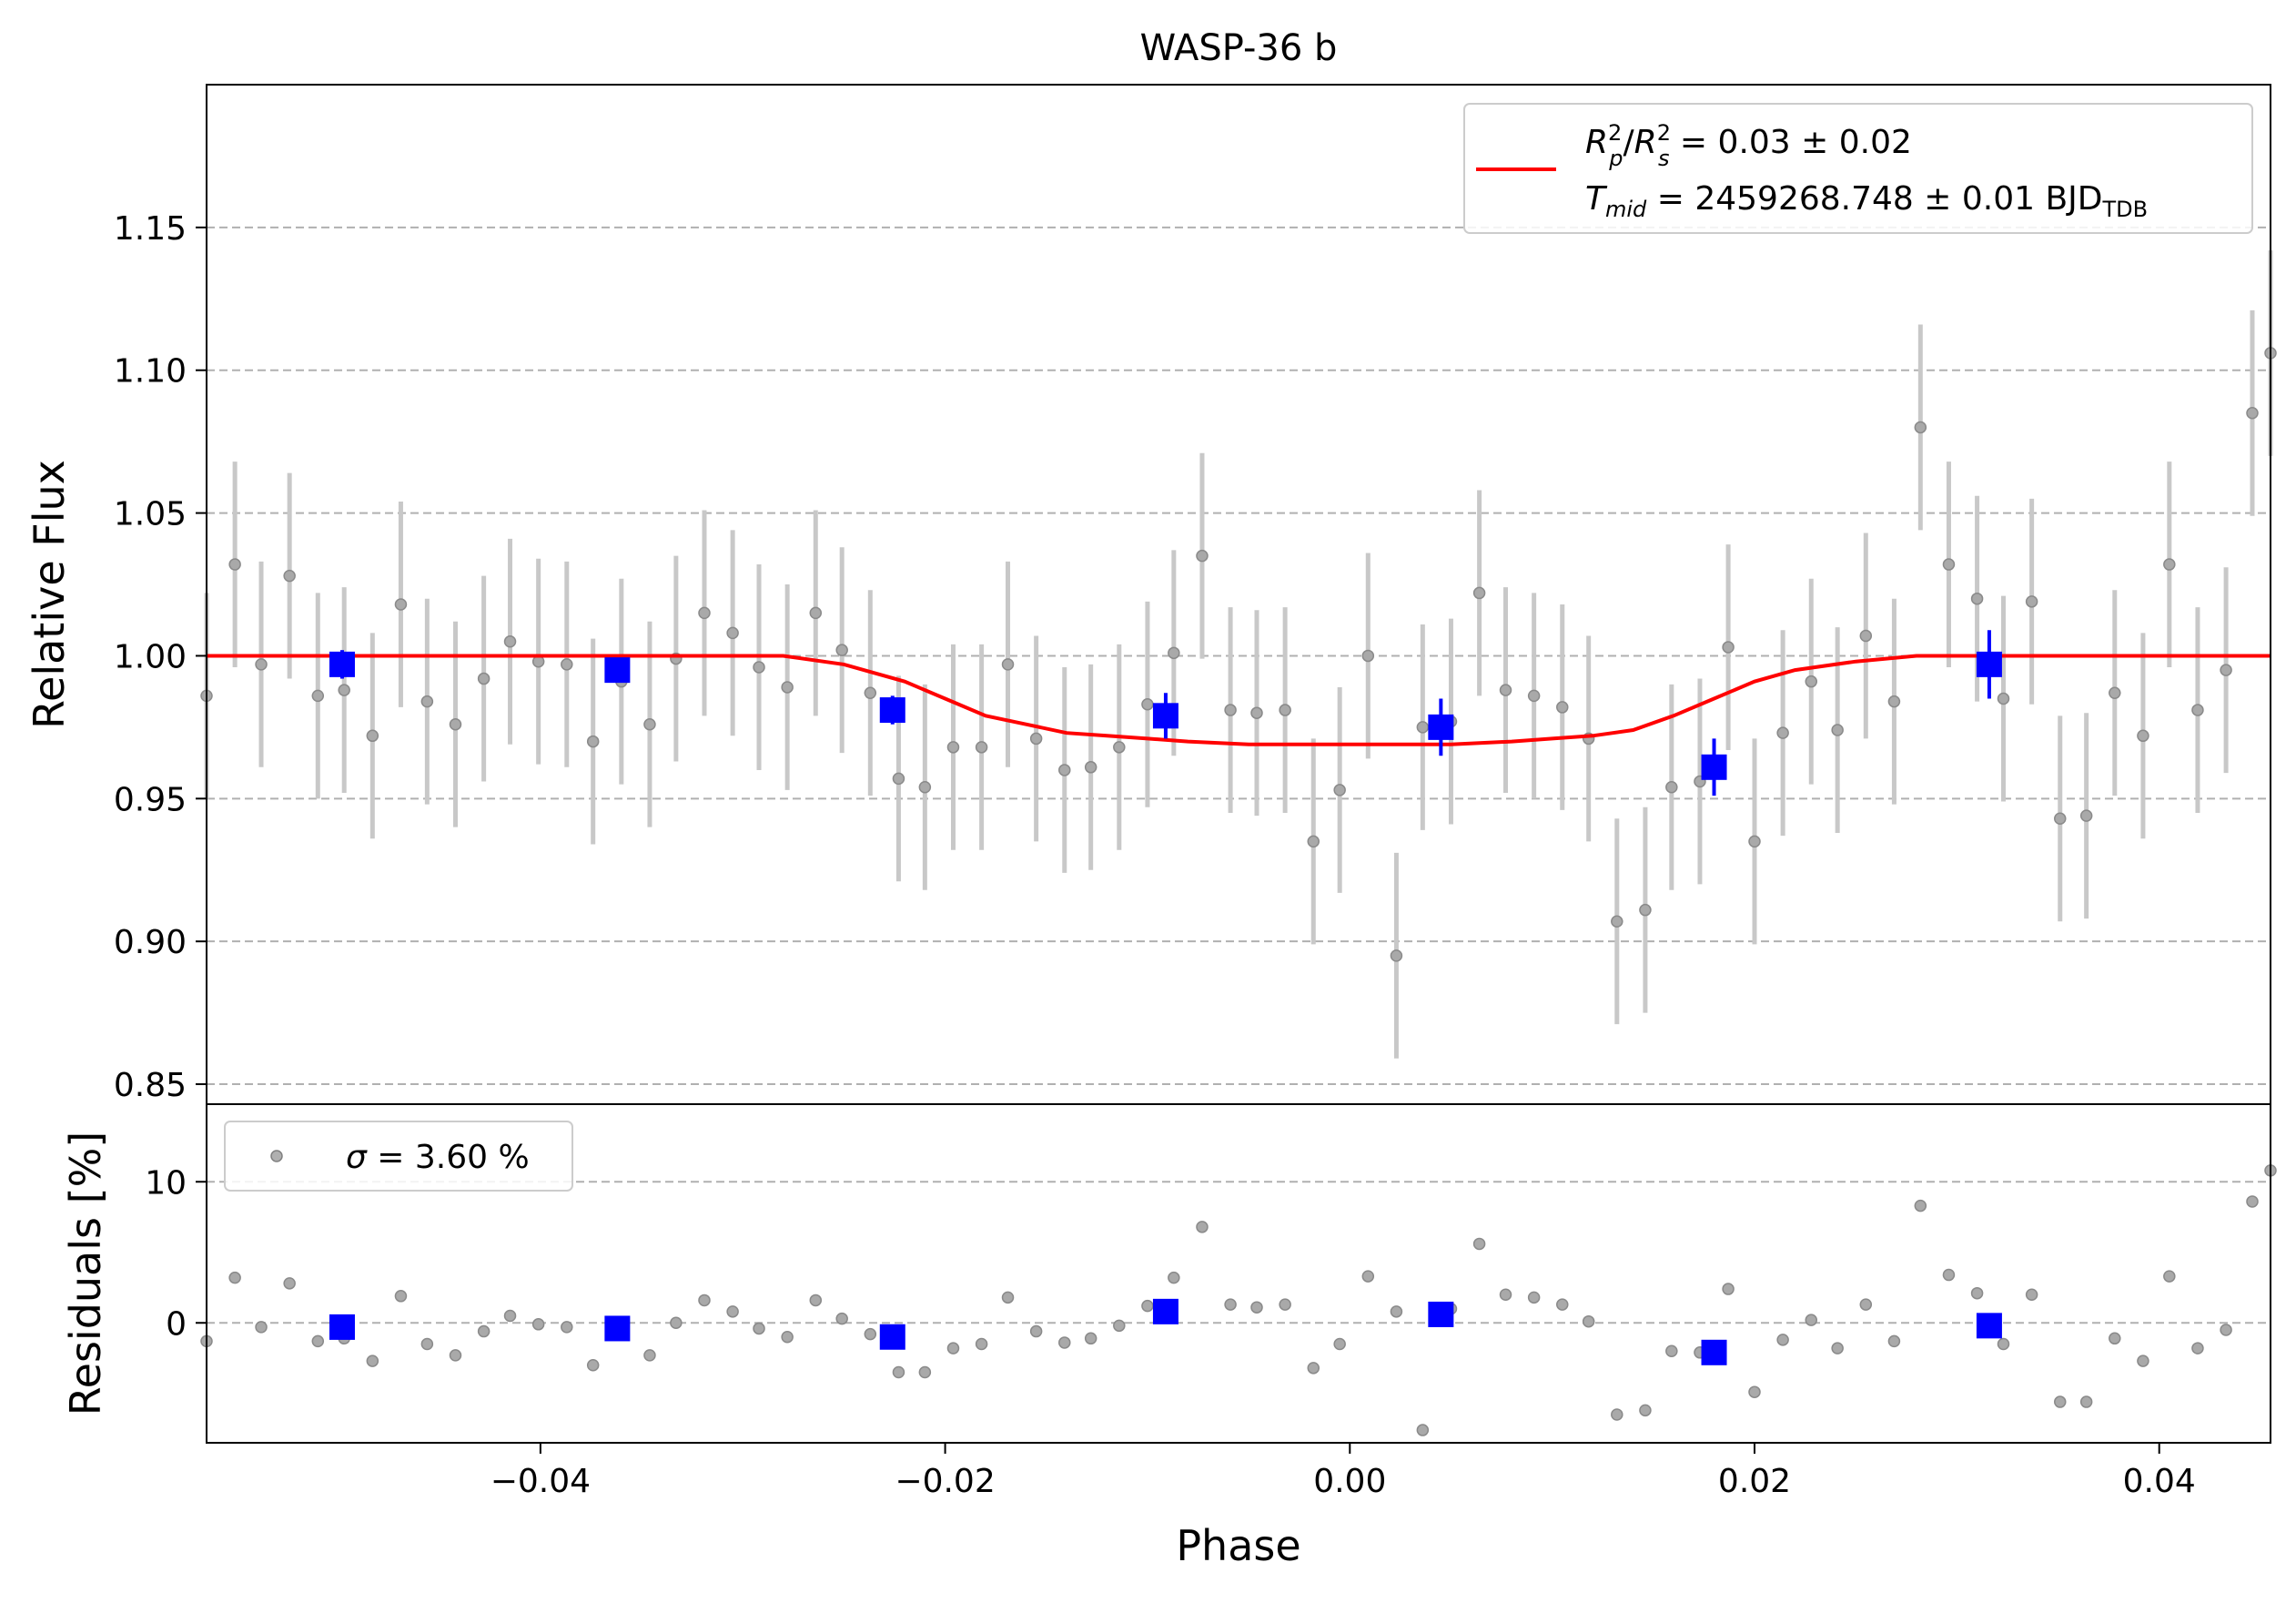  Describe the element at coordinates (1597, 199) in the screenshot. I see `legend-t-symbol: T` at that location.